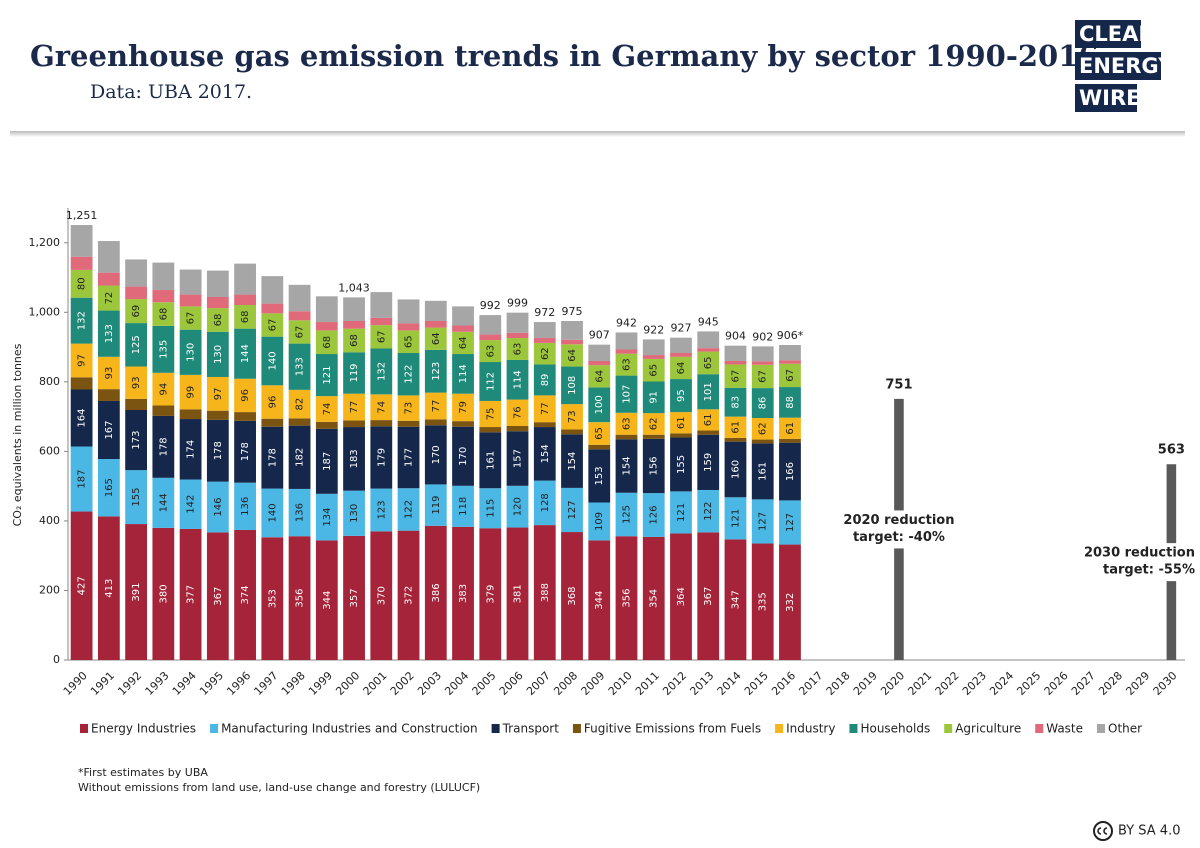 The image size is (1200, 848). What do you see at coordinates (429, 683) in the screenshot?
I see `x-tick-label: 2003` at bounding box center [429, 683].